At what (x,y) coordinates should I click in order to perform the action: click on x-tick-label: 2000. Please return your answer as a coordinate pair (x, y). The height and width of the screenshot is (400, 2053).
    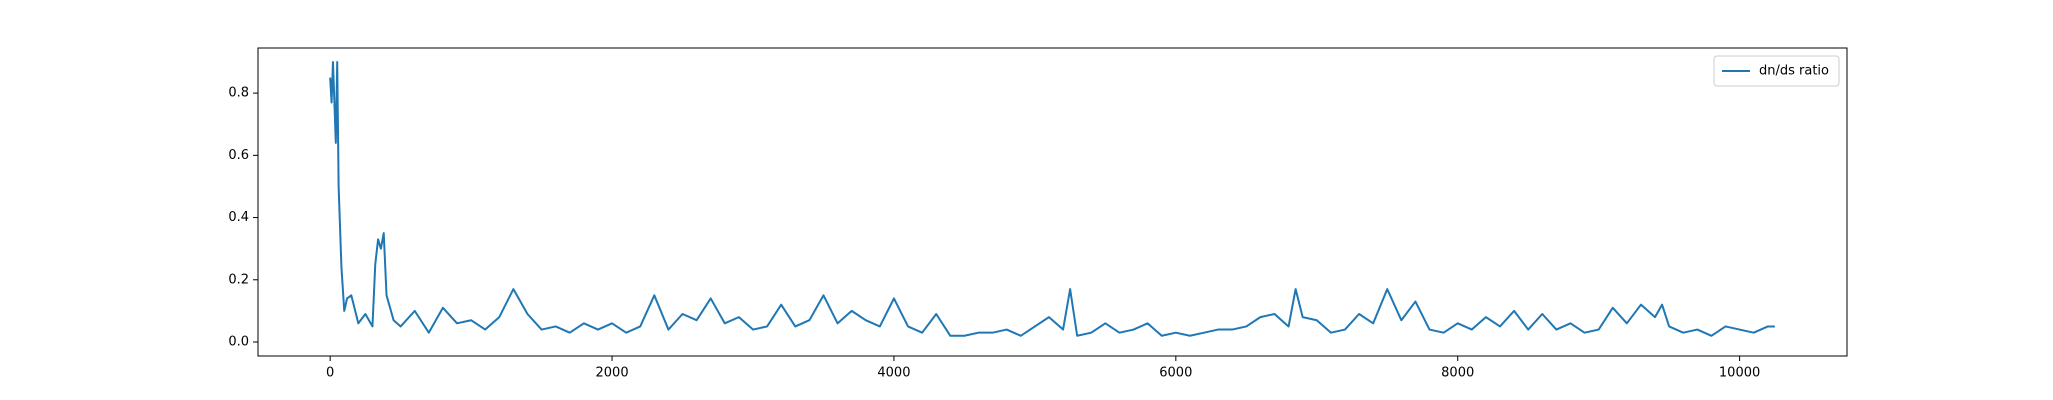
    Looking at the image, I should click on (612, 373).